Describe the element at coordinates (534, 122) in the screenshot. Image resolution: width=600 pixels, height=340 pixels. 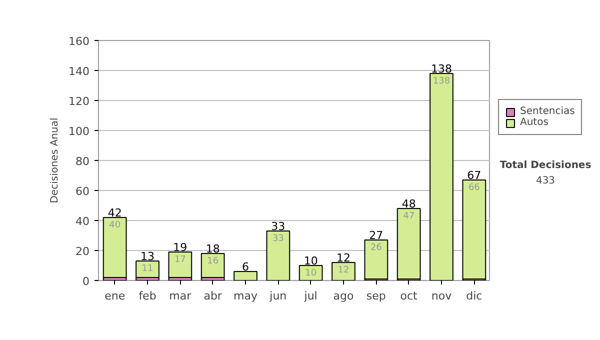
I see `legend-label: Autos` at that location.